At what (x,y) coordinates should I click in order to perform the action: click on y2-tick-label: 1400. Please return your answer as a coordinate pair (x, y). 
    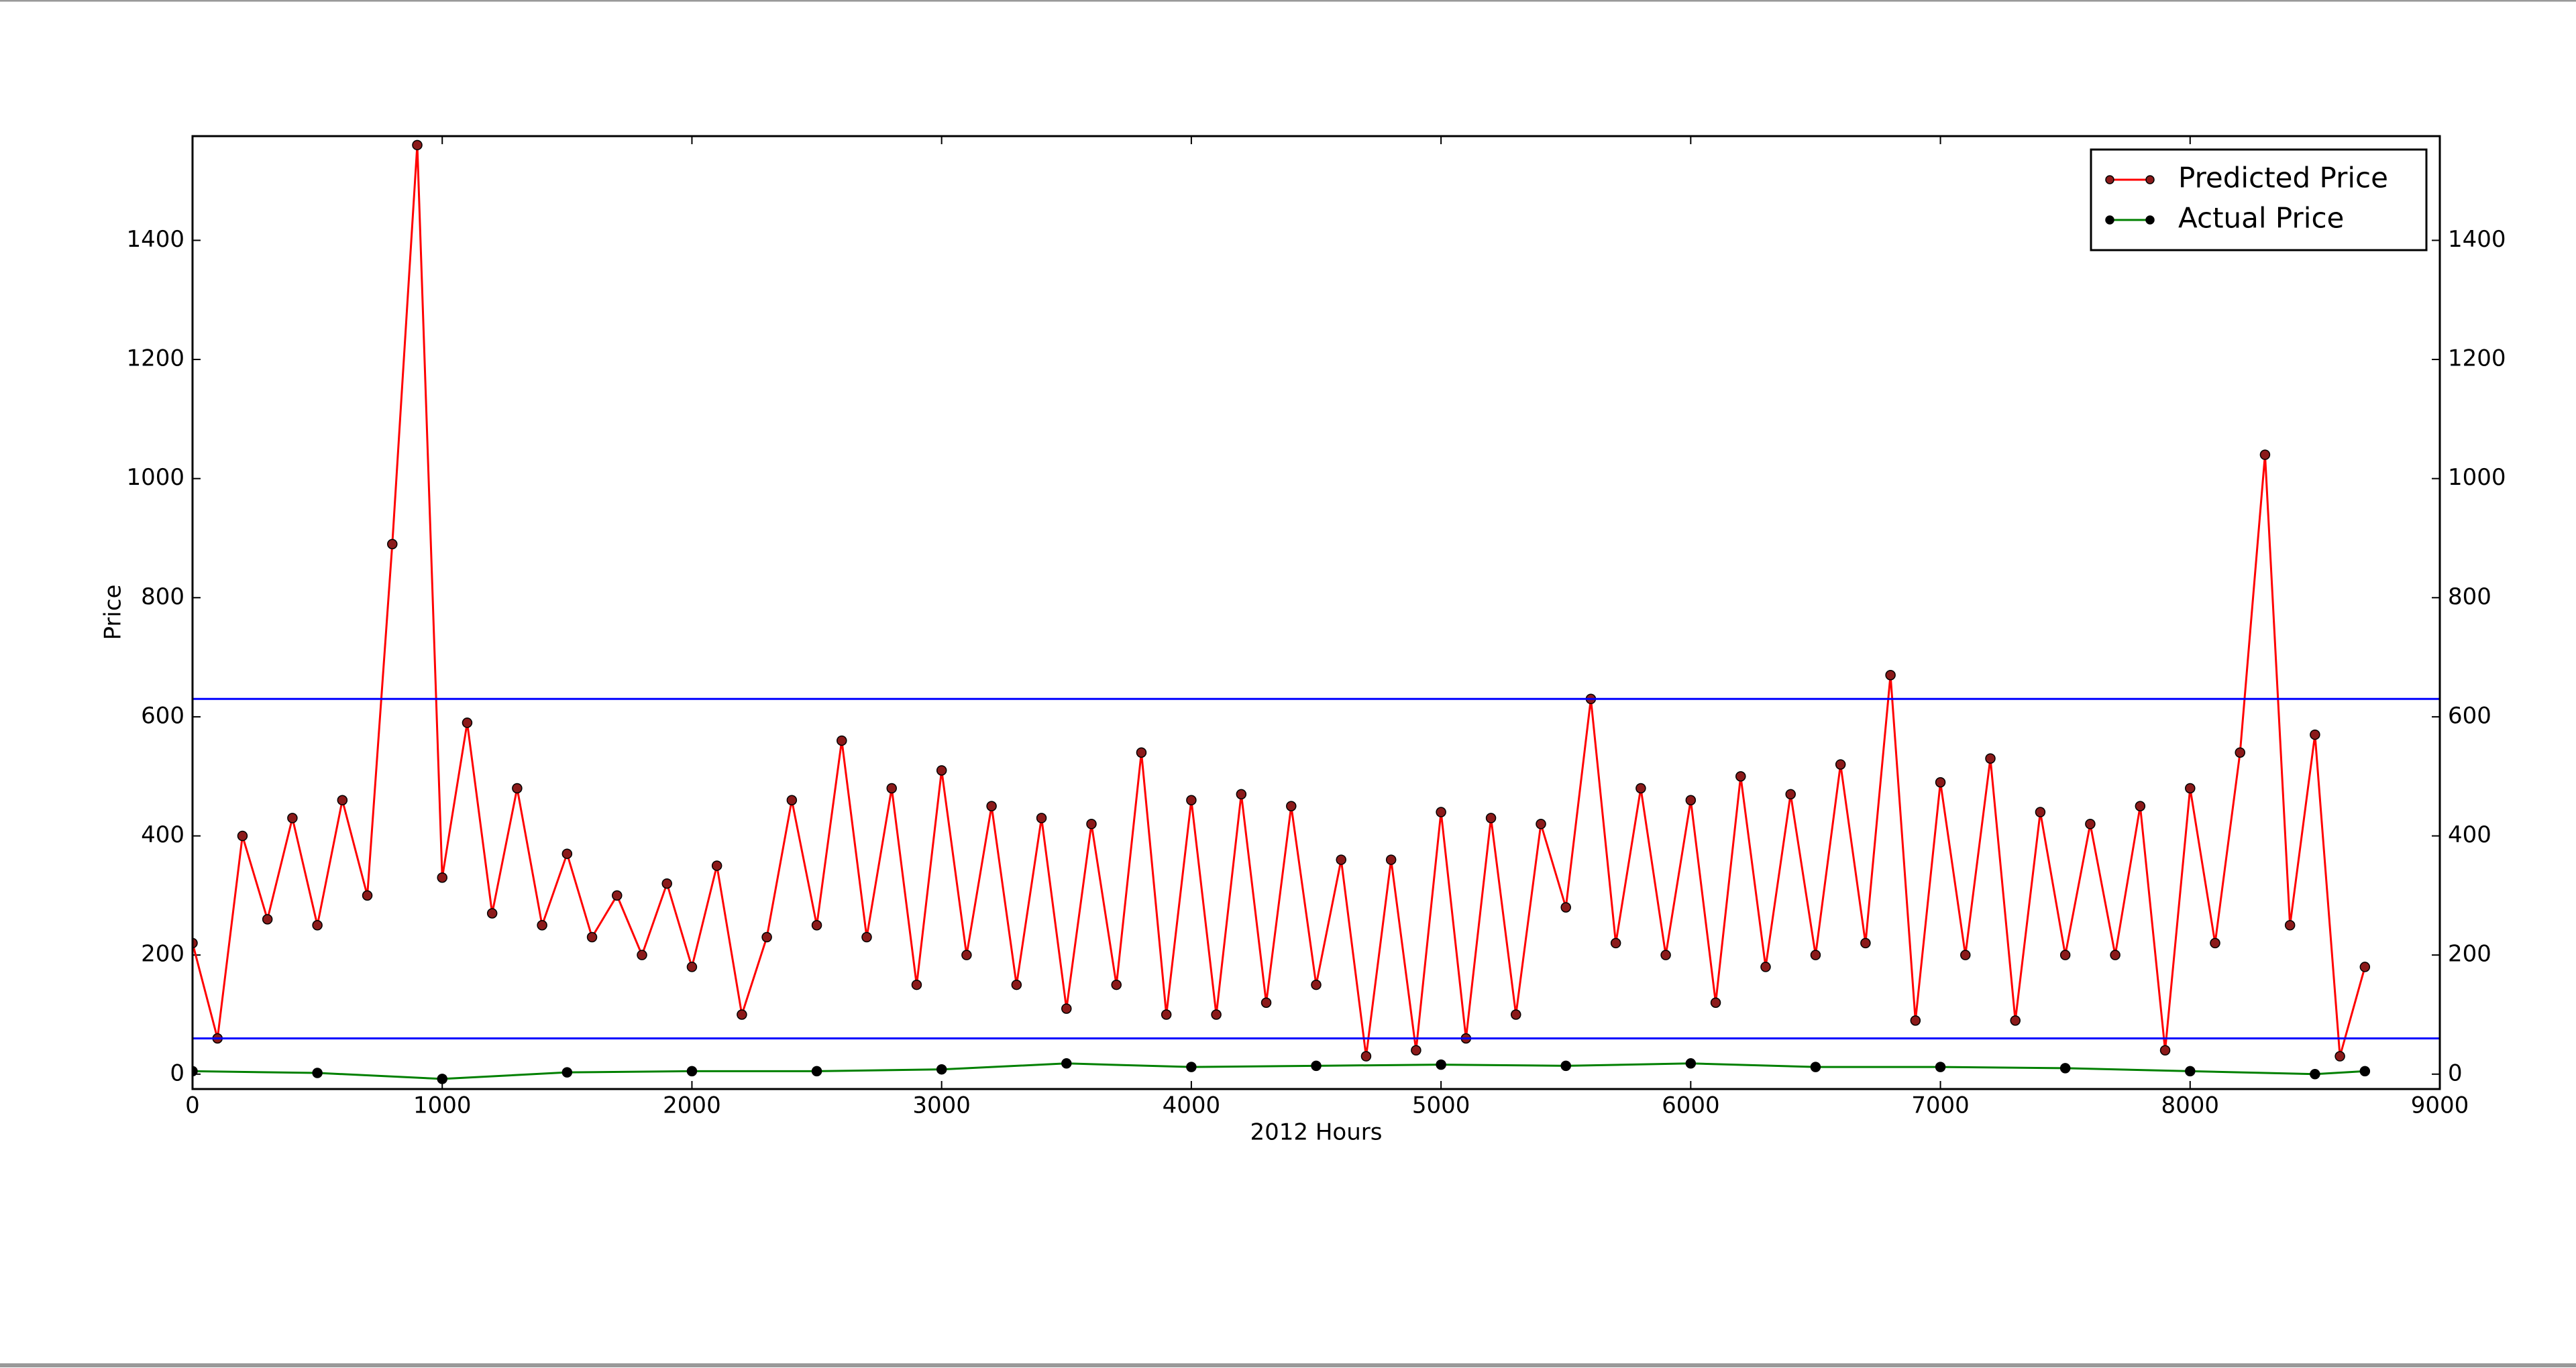
    Looking at the image, I should click on (2477, 239).